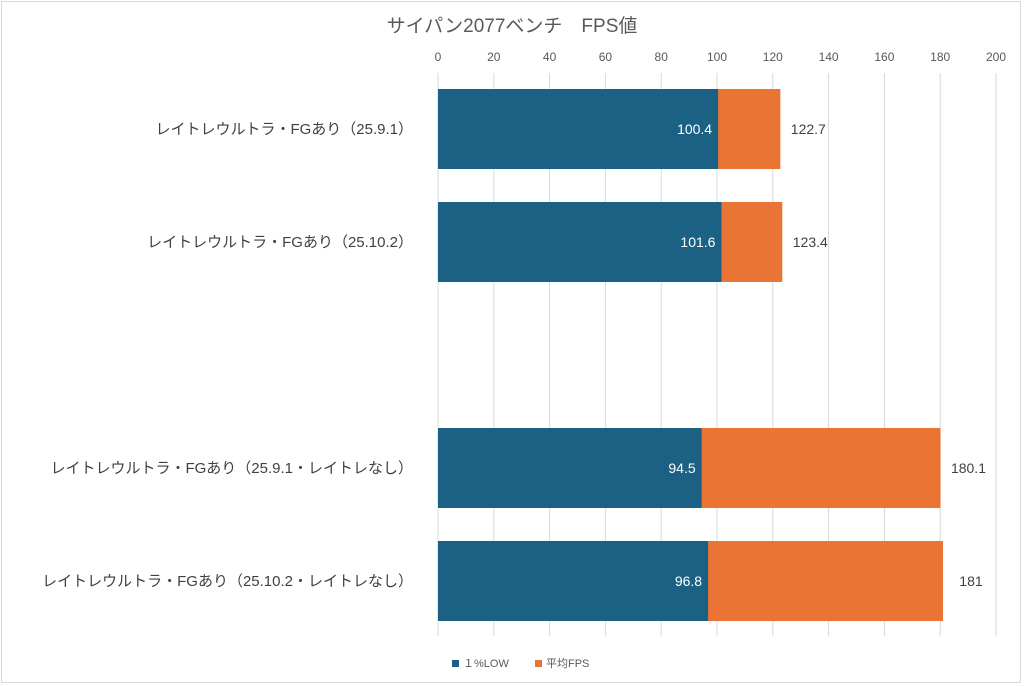 This screenshot has width=1024, height=686. Describe the element at coordinates (227, 581) in the screenshot. I see `category-label: レイトレウルトラ・FGあり（25.10.2・レイトレなし）` at that location.